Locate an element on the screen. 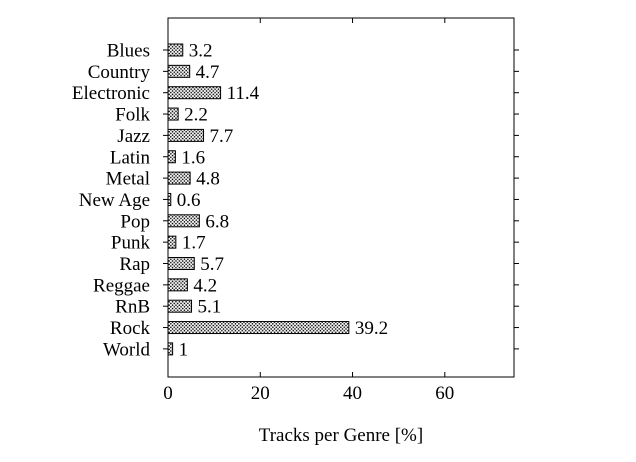  category-label-punk: Punk is located at coordinates (131, 243).